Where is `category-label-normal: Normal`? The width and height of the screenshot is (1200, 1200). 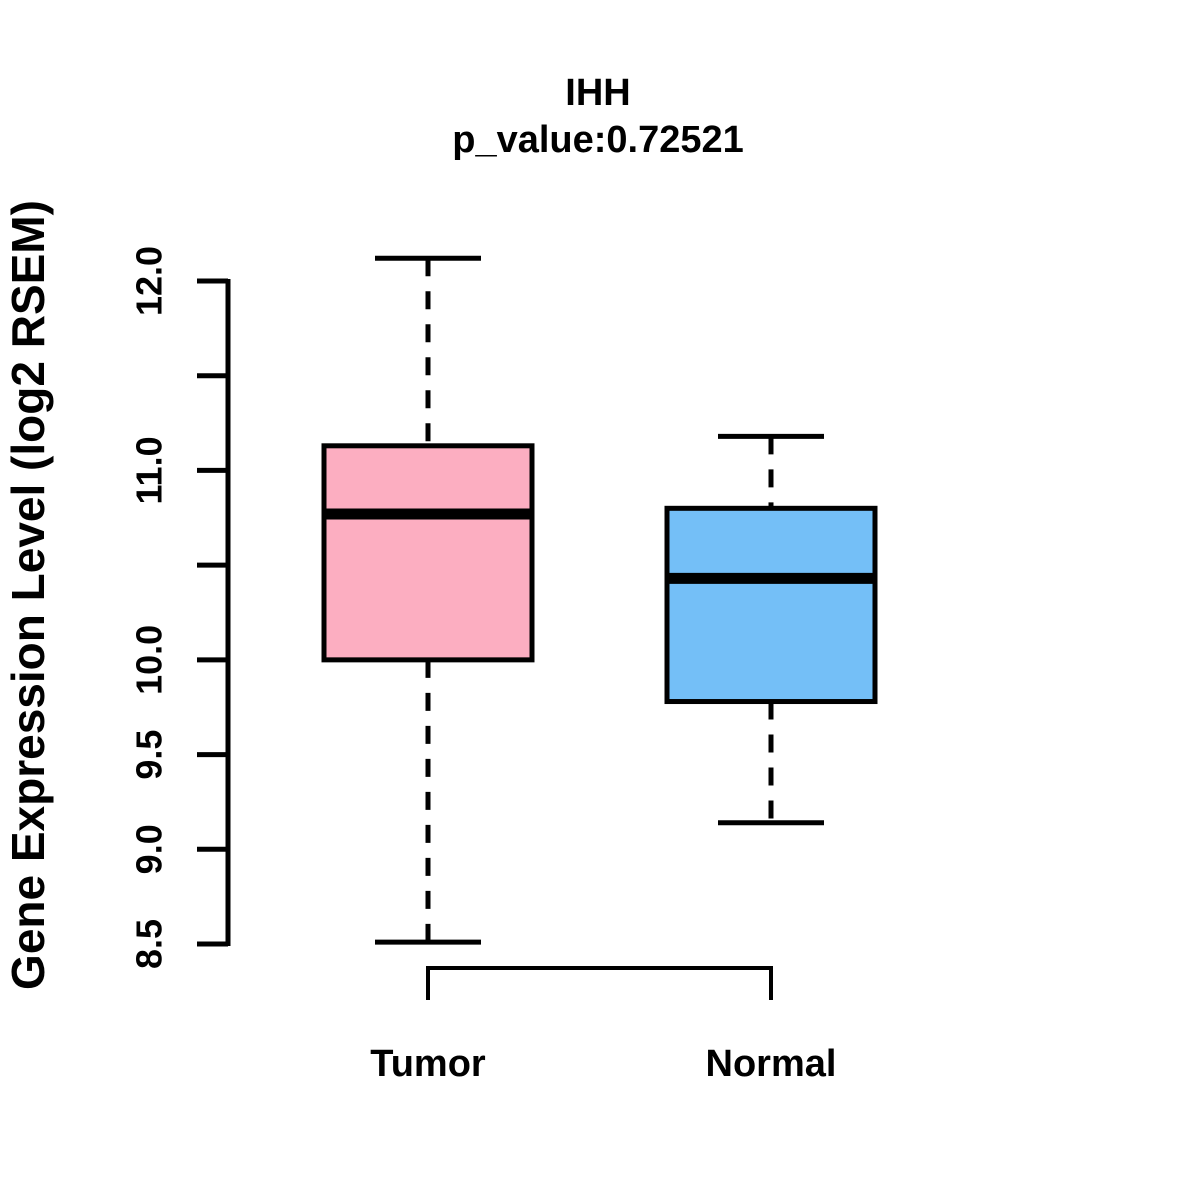 category-label-normal: Normal is located at coordinates (771, 1064).